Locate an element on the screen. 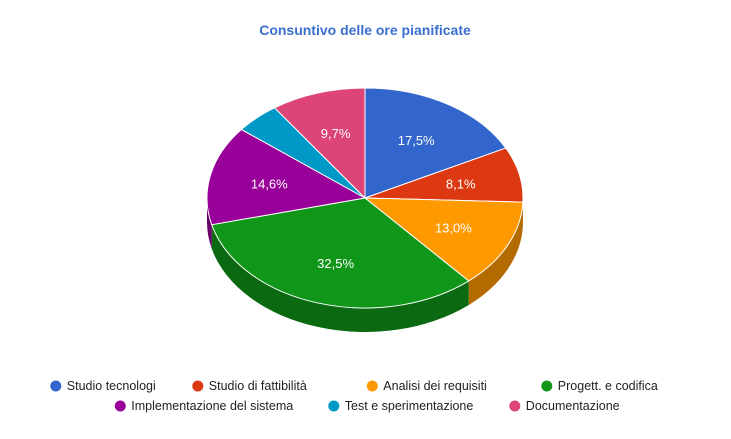  legend-marker-studio-tecnologi is located at coordinates (56, 386).